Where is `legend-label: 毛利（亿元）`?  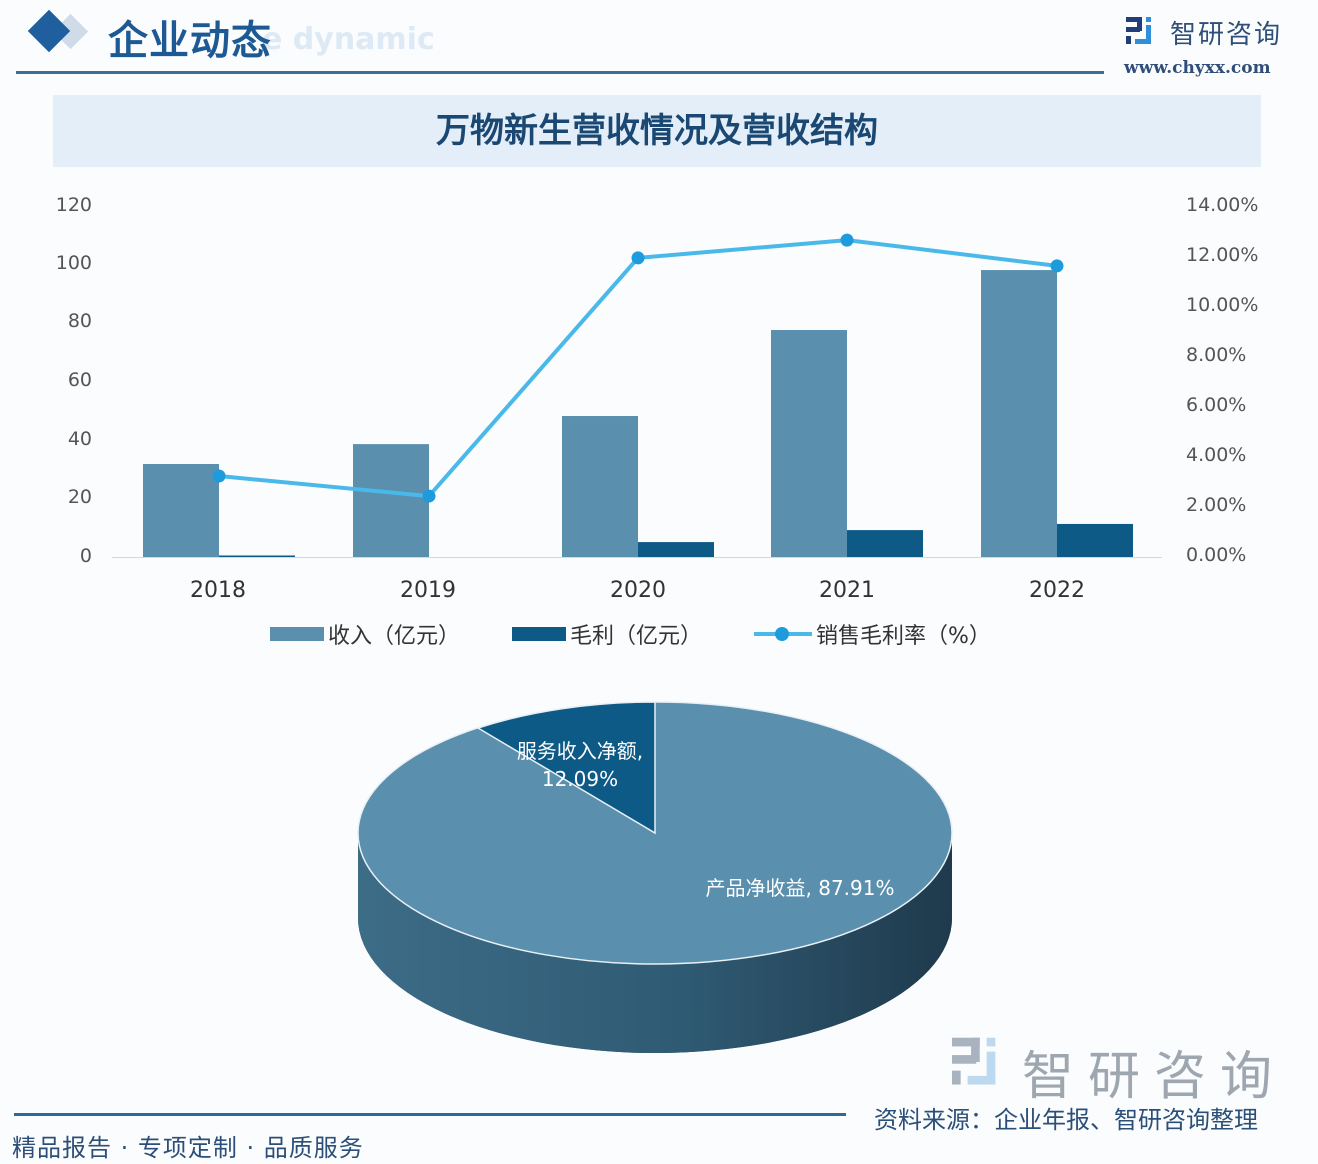
legend-label: 毛利（亿元） is located at coordinates (636, 636).